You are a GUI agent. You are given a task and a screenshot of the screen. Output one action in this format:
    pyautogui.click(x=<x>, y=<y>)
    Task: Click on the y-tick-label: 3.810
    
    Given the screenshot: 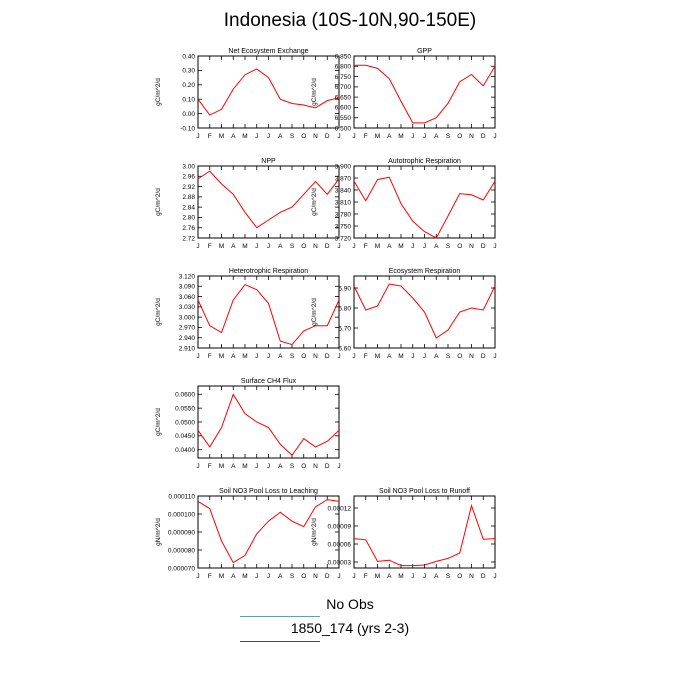 What is the action you would take?
    pyautogui.click(x=343, y=202)
    